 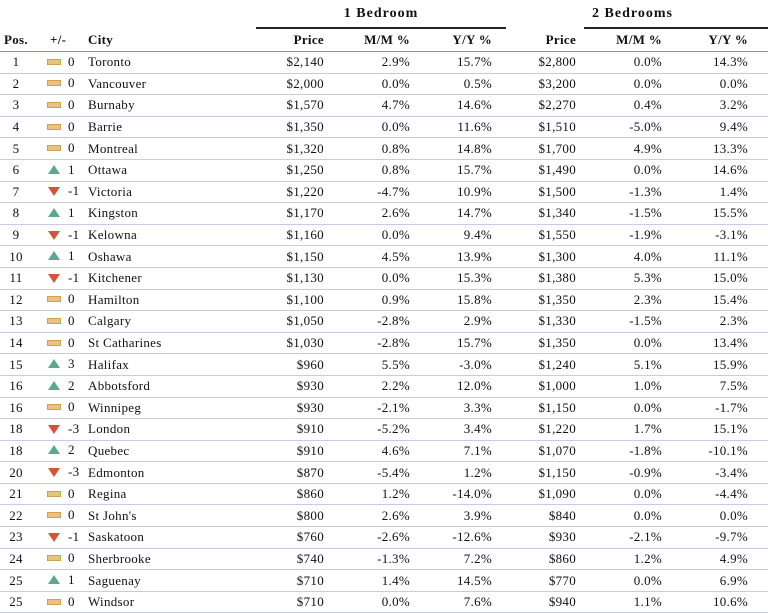 What do you see at coordinates (172, 343) in the screenshot?
I see `cell-city: St Catharines` at bounding box center [172, 343].